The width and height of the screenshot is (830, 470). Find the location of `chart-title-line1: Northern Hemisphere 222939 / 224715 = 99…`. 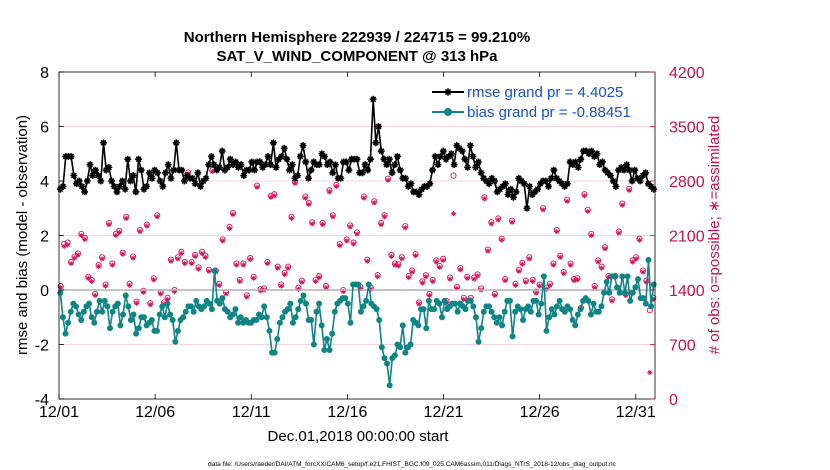

chart-title-line1: Northern Hemisphere 222939 / 224715 = 99… is located at coordinates (357, 37).